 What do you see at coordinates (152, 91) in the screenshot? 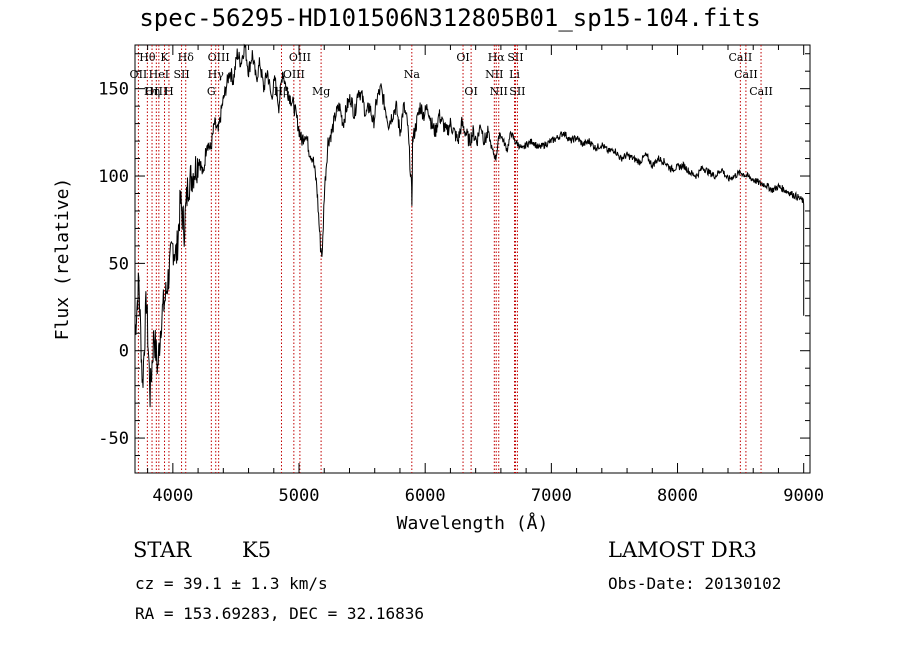
I see `line-label: Hη` at bounding box center [152, 91].